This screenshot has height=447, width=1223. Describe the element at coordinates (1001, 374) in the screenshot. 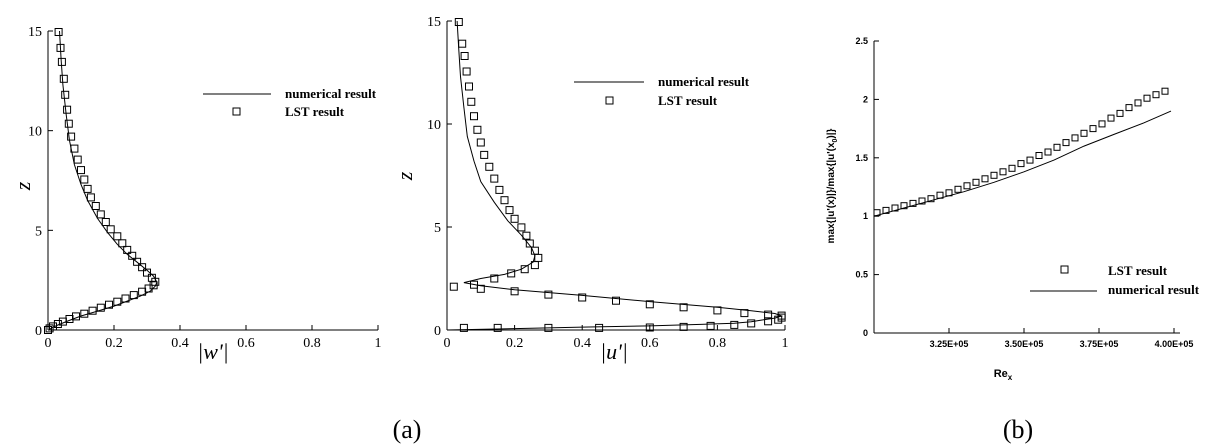

I see `x-axis-label-main: Re` at that location.